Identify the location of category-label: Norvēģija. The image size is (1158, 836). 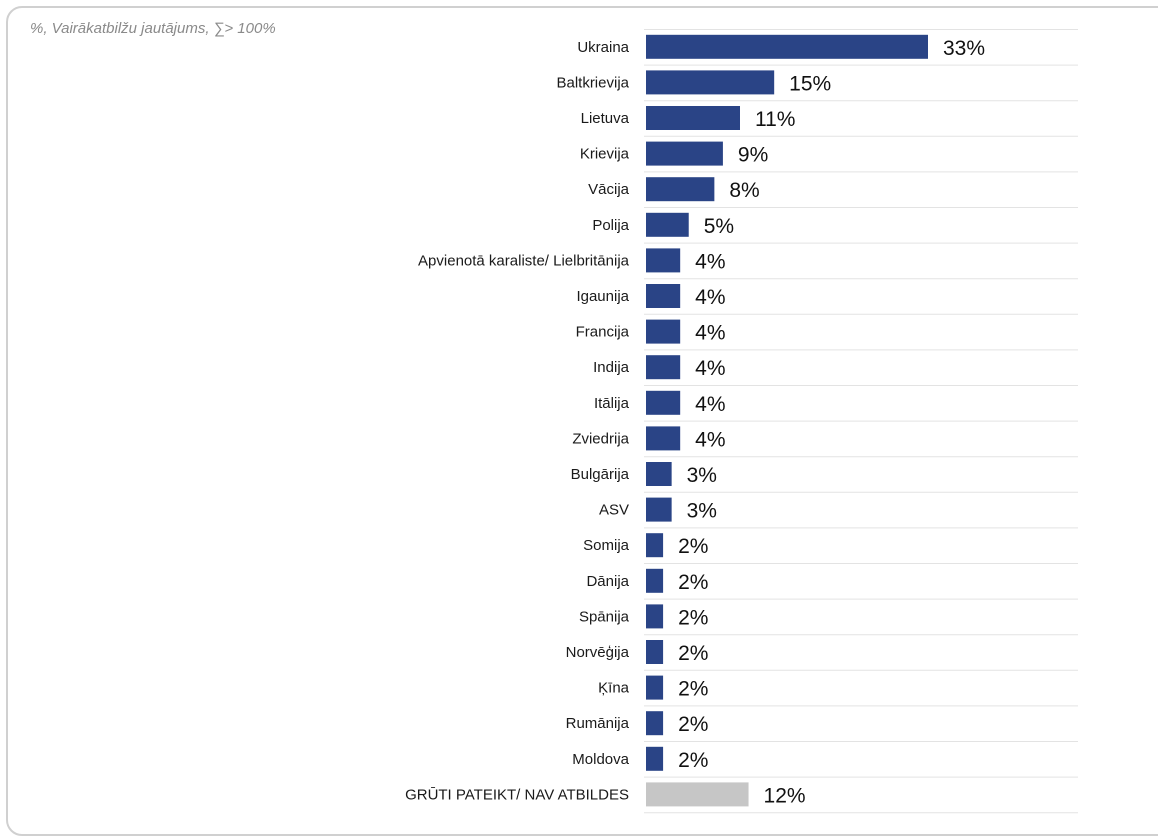
(598, 652).